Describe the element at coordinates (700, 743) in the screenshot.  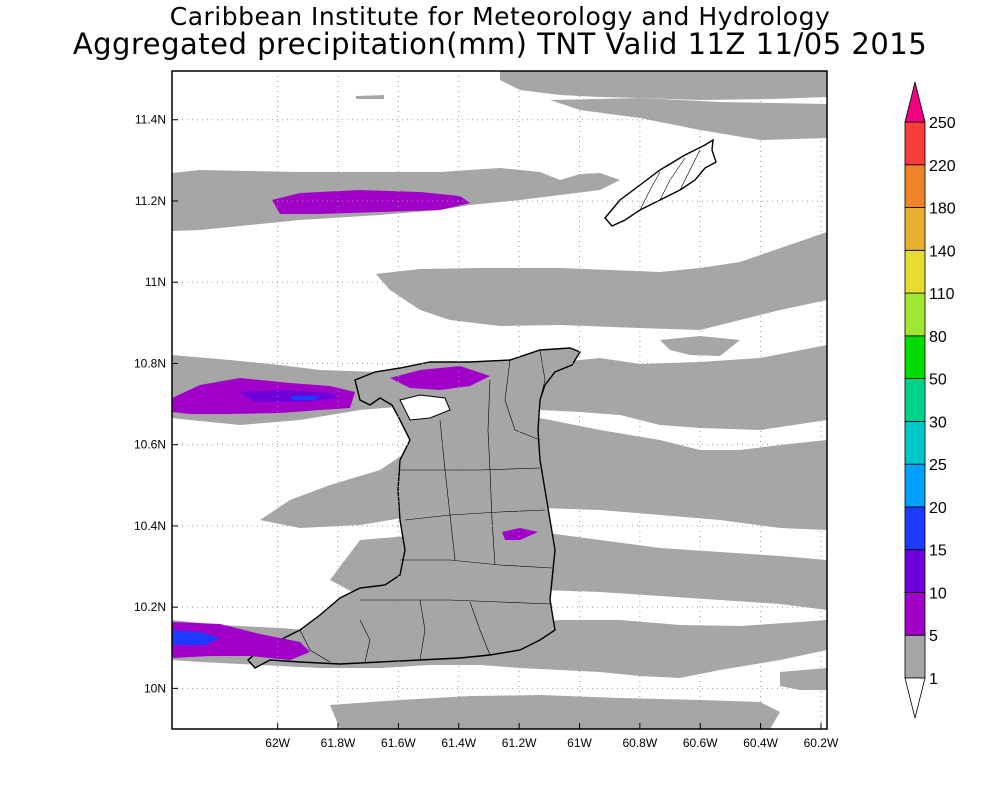
I see `x-tick-label: 60.6W` at that location.